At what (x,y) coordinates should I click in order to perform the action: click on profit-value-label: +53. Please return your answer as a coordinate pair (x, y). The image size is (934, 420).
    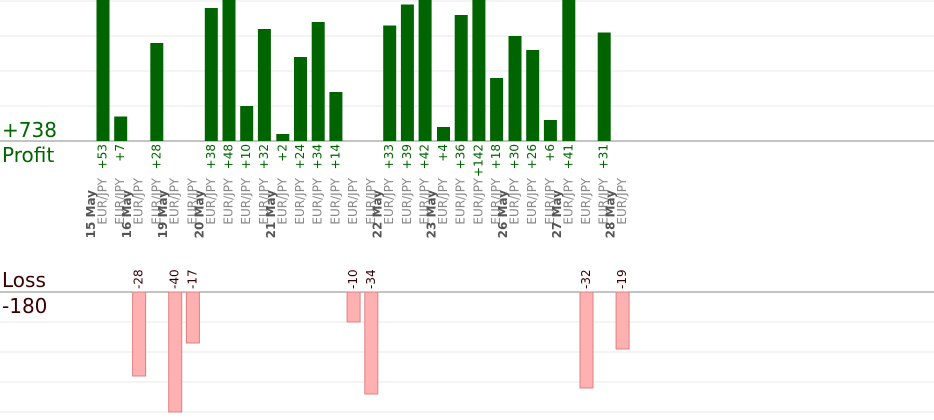
    Looking at the image, I should click on (103, 156).